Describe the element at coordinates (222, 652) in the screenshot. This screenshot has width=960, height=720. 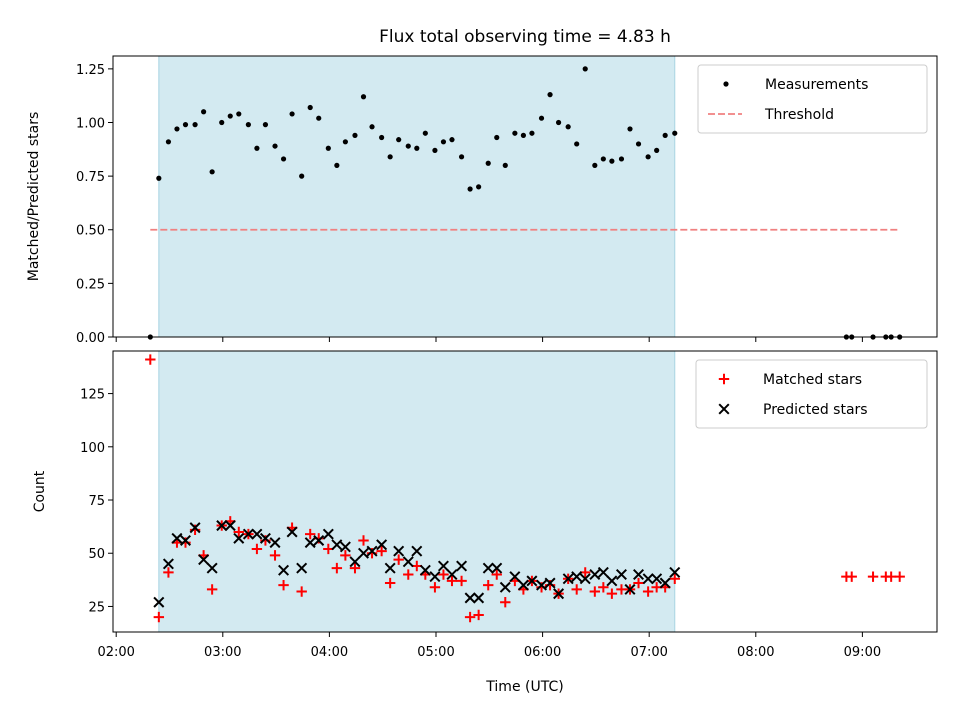
I see `x-tick-label: 03:00` at that location.